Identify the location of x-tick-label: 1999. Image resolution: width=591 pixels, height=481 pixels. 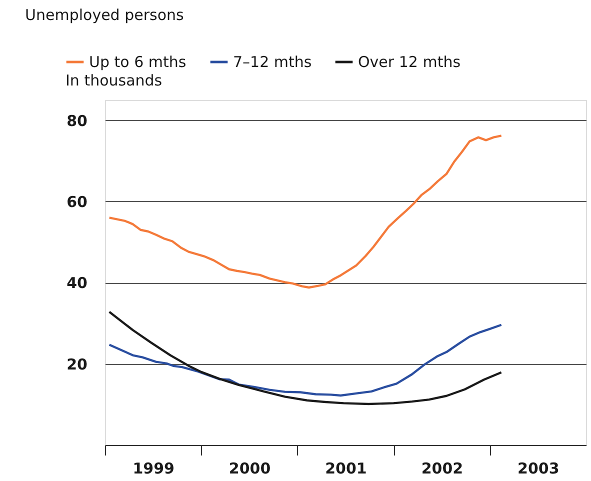
(153, 469).